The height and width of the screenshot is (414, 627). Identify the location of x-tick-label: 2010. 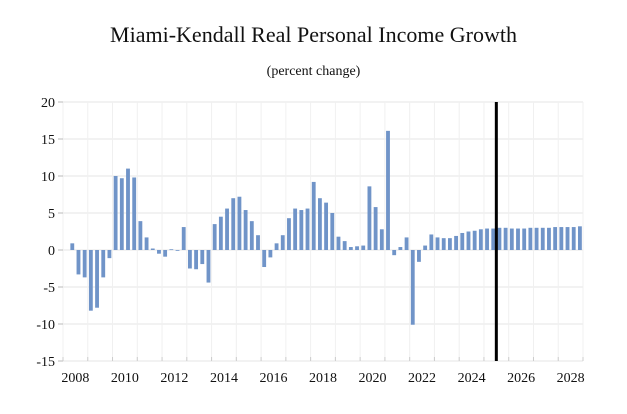
(125, 378).